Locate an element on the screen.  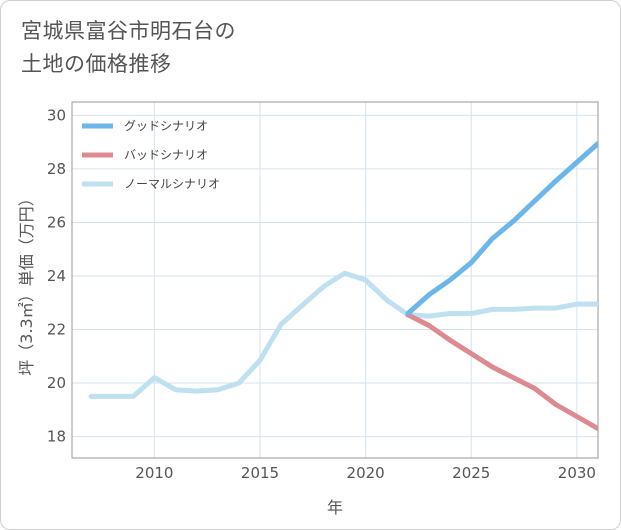
y-tick-label: 26 is located at coordinates (56, 222).